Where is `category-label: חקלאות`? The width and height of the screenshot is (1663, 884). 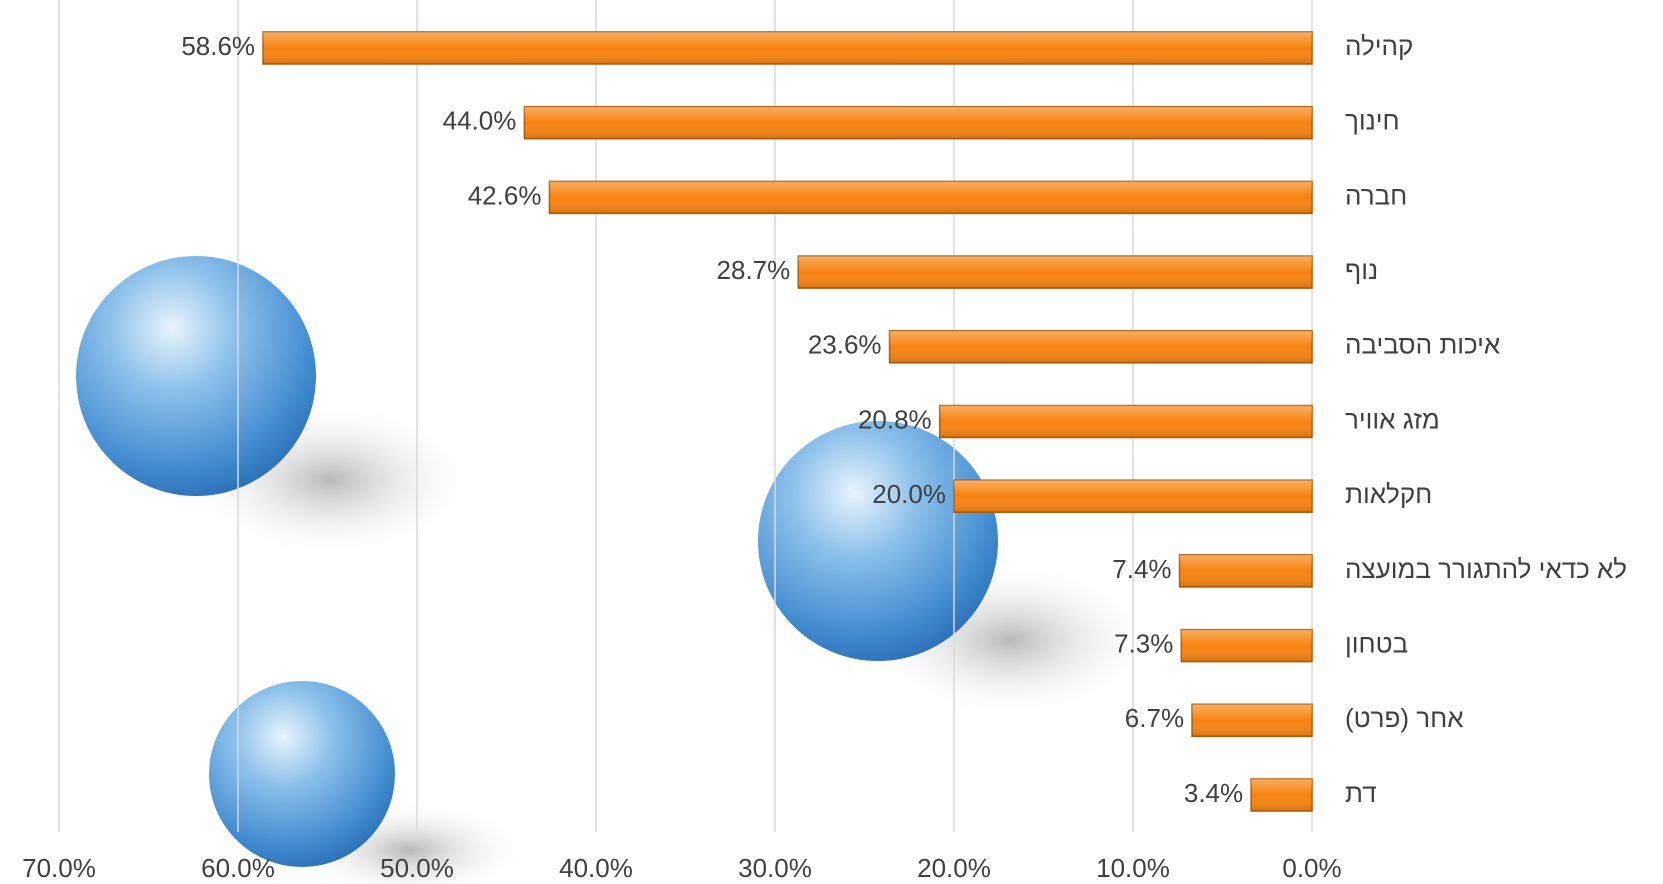 category-label: חקלאות is located at coordinates (1388, 494).